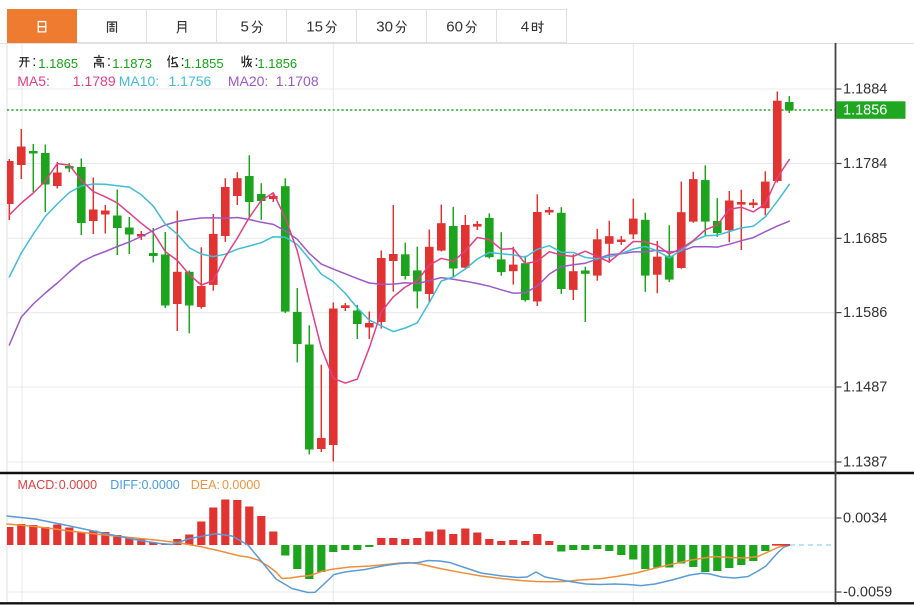  I want to click on svg-text: 1.1856, so click(865, 111).